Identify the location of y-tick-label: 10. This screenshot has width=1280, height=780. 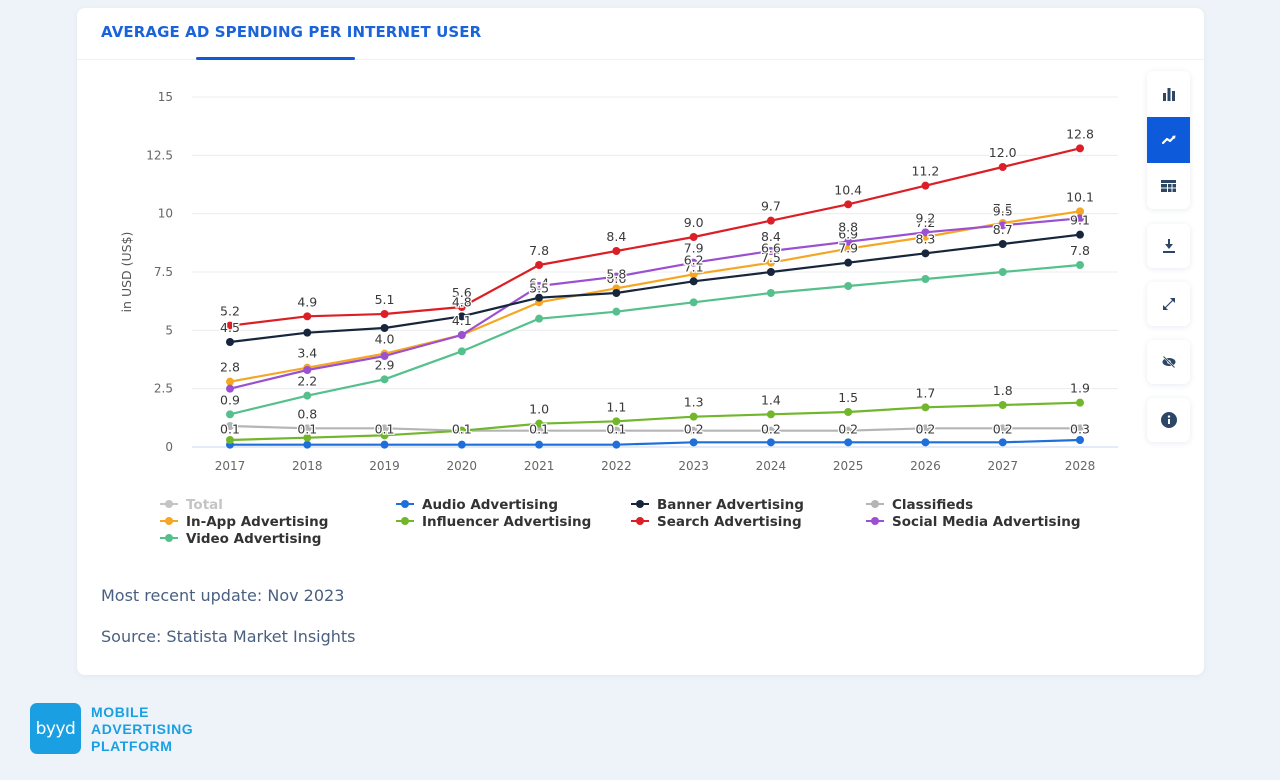
(165, 214).